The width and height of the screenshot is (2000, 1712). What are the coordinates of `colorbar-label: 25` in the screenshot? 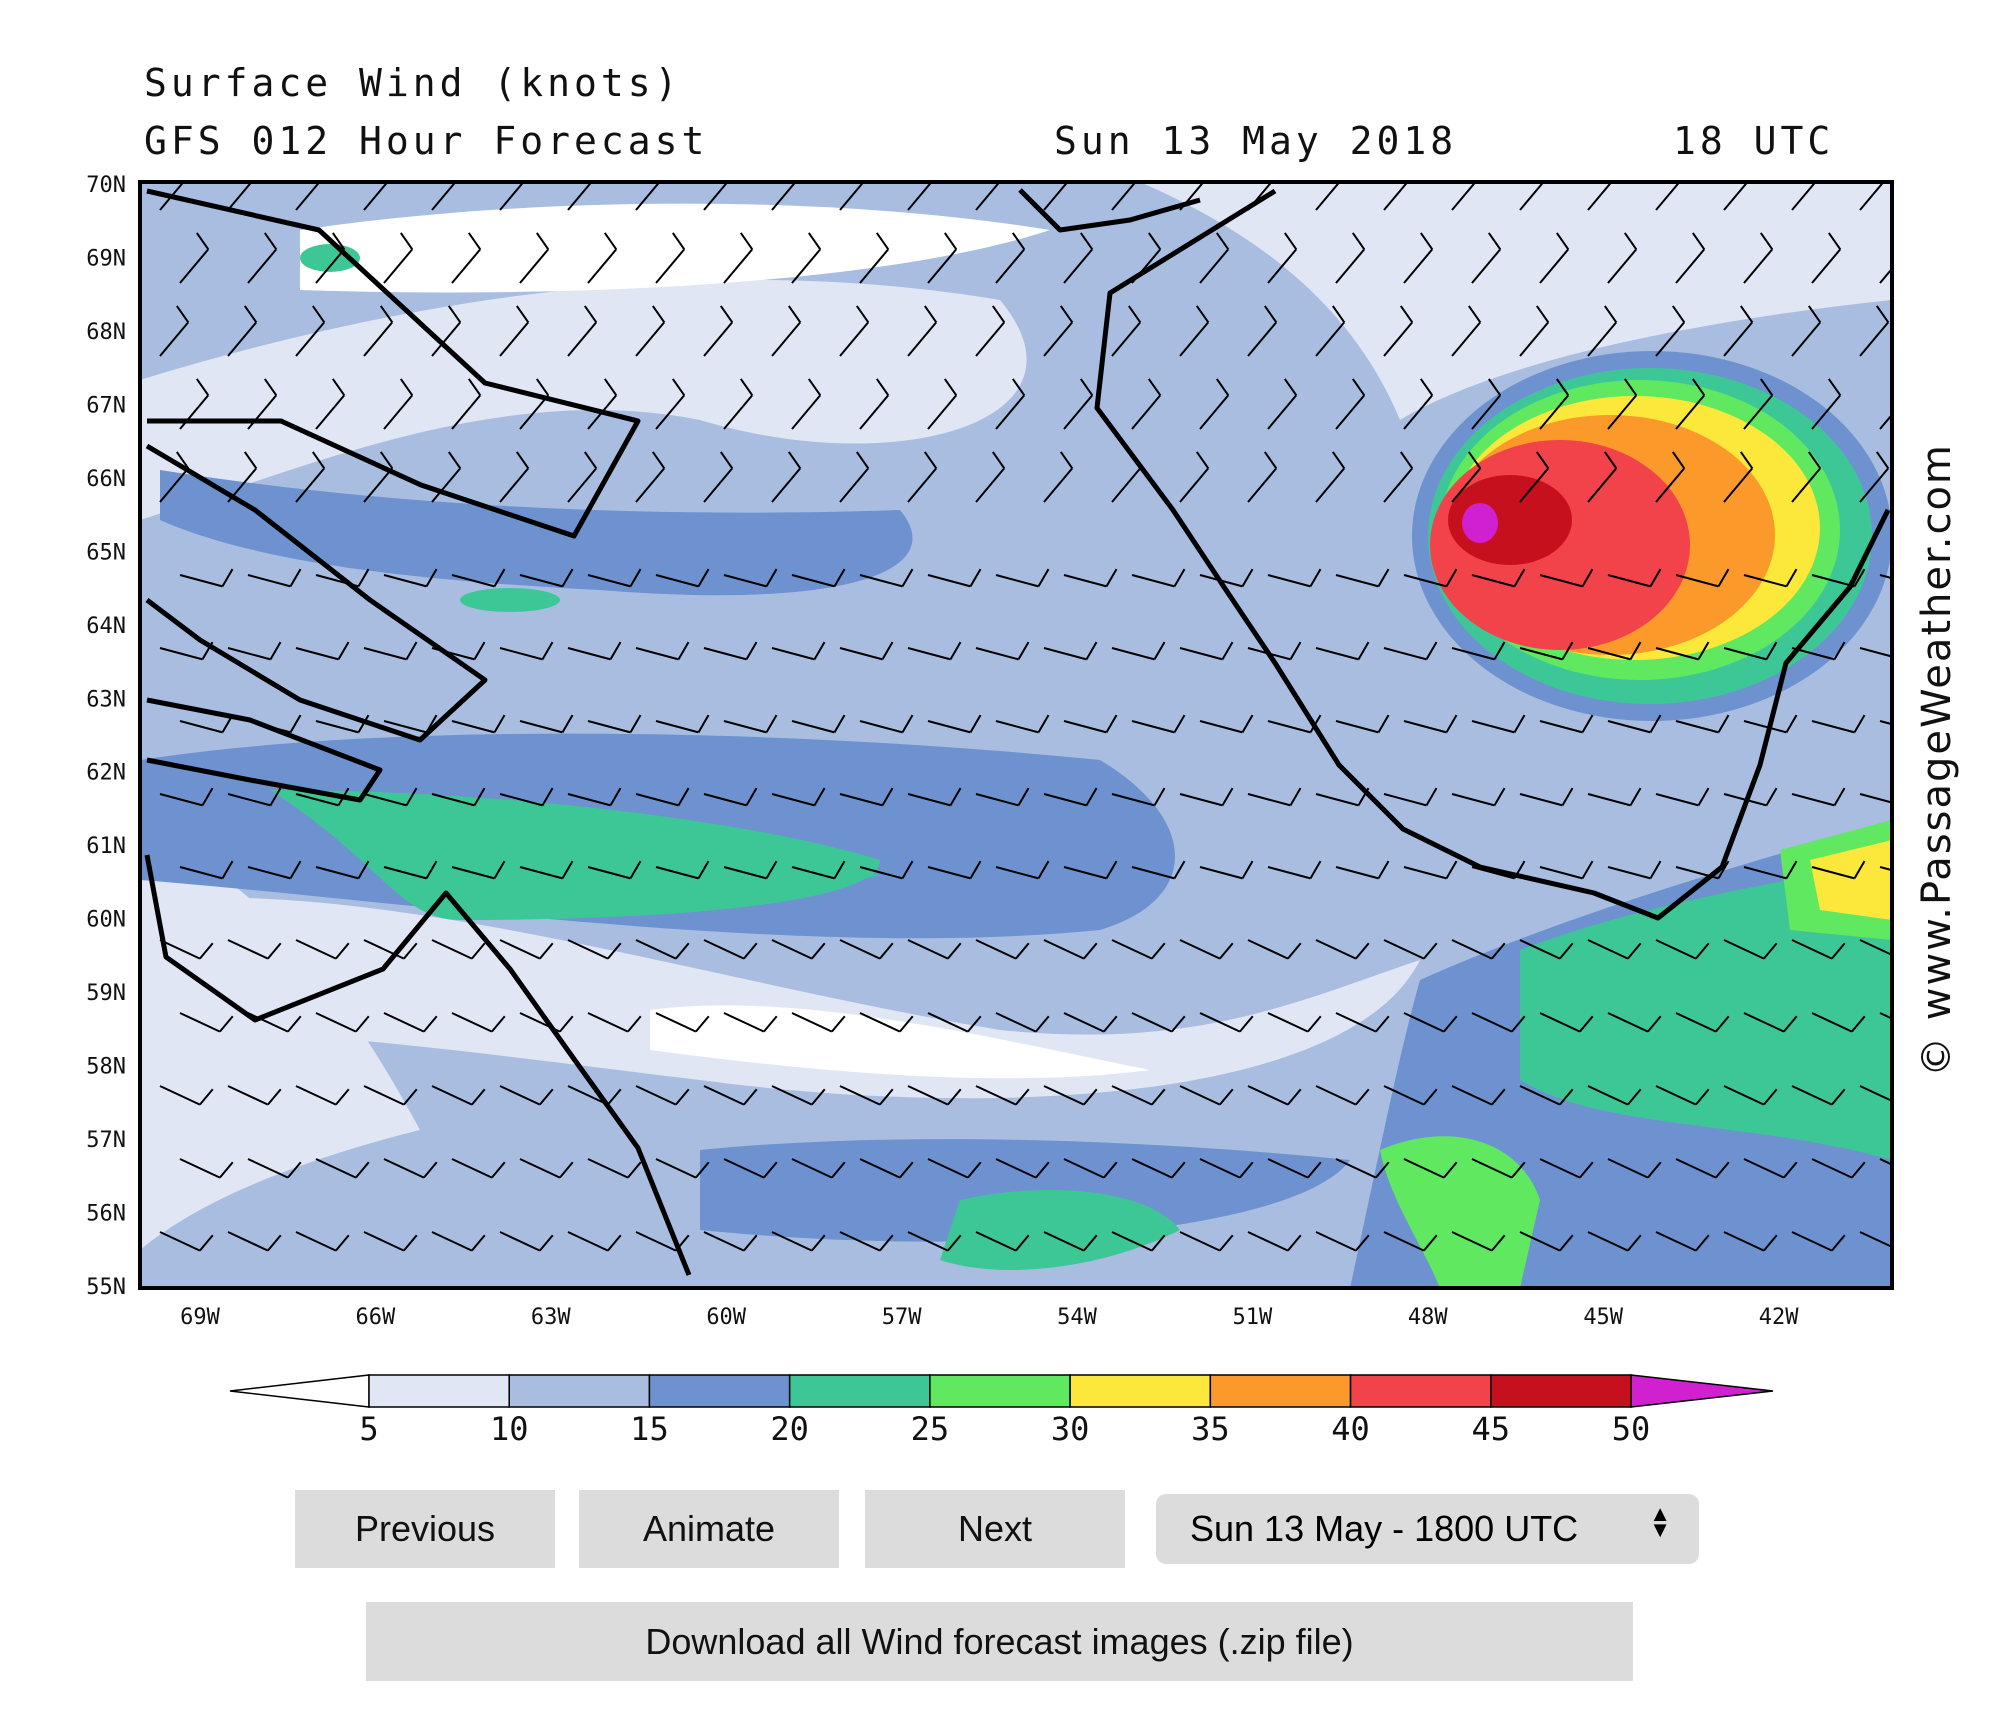 It's located at (930, 1429).